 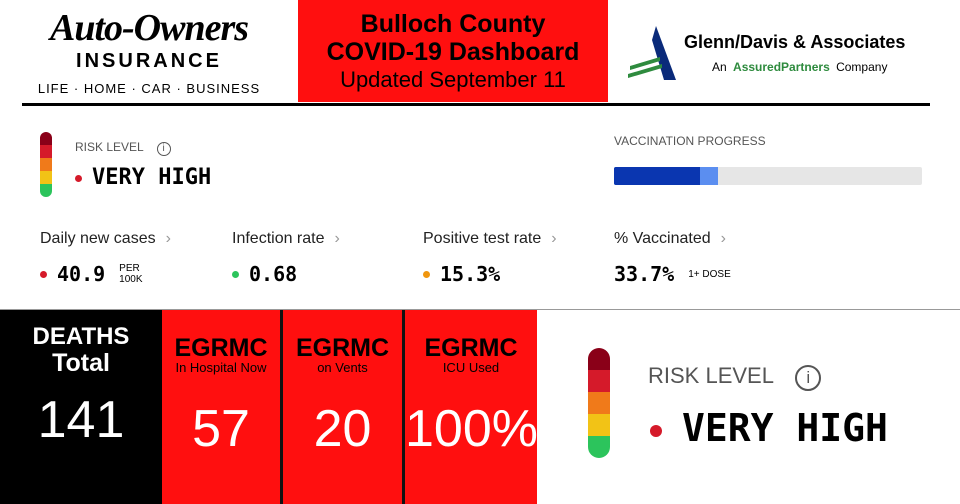 I want to click on metric-value: 0.68, so click(x=264, y=274).